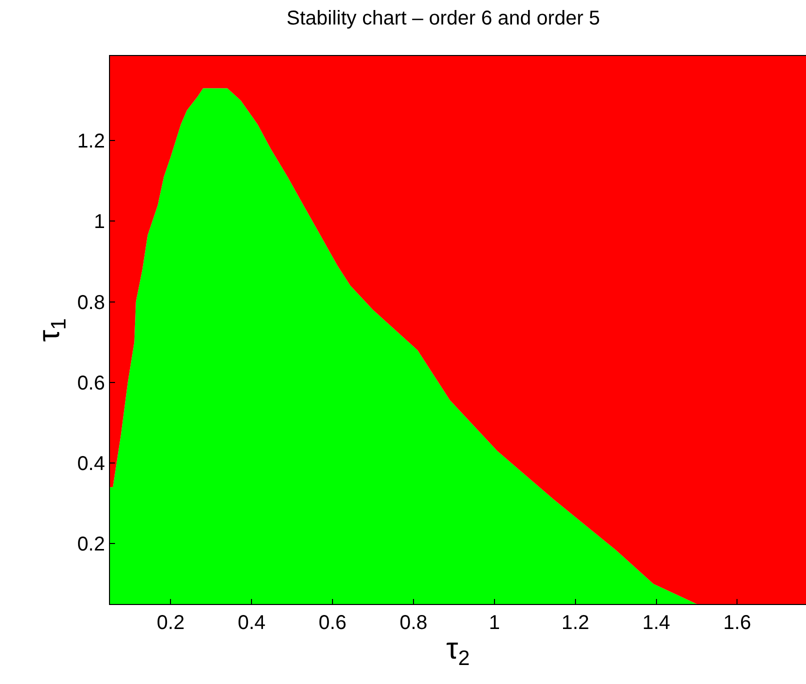 Image resolution: width=806 pixels, height=684 pixels. What do you see at coordinates (91, 383) in the screenshot?
I see `y-tick-label: 0.6` at bounding box center [91, 383].